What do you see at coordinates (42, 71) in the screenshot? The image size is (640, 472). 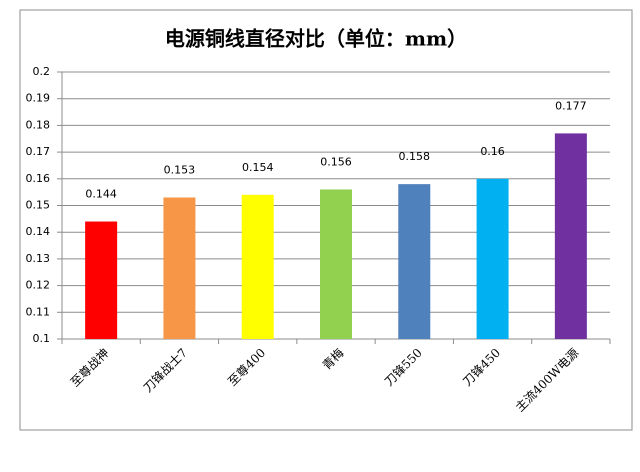 I see `y-tick-label: 0.2` at bounding box center [42, 71].